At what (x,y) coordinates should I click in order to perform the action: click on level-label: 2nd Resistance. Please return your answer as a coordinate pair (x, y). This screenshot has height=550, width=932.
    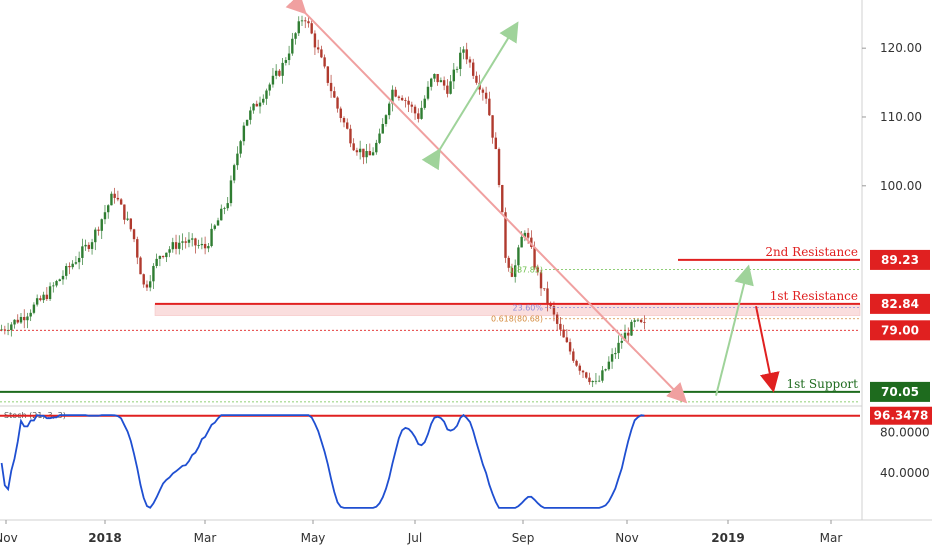
    Looking at the image, I should click on (811, 252).